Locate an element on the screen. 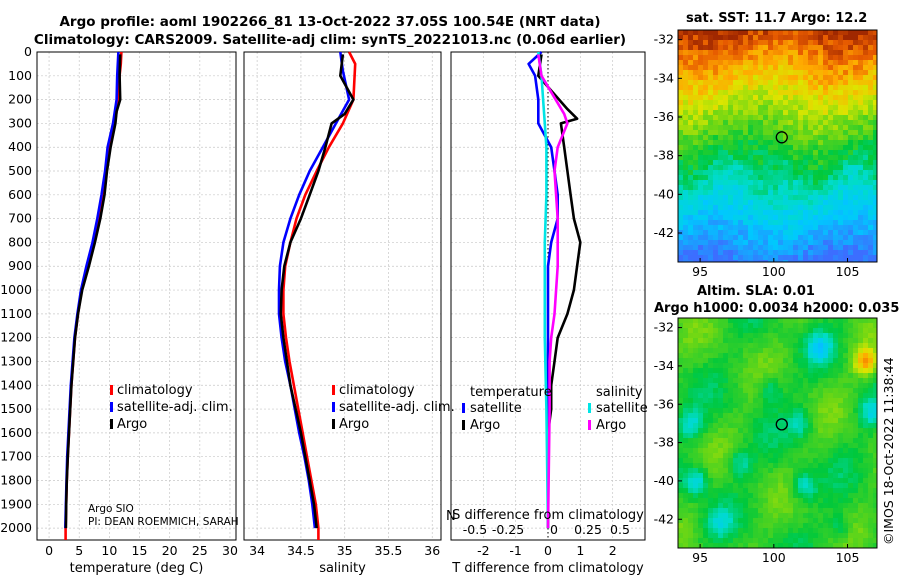 The width and height of the screenshot is (900, 580). x-tick-label: -2 is located at coordinates (483, 550).